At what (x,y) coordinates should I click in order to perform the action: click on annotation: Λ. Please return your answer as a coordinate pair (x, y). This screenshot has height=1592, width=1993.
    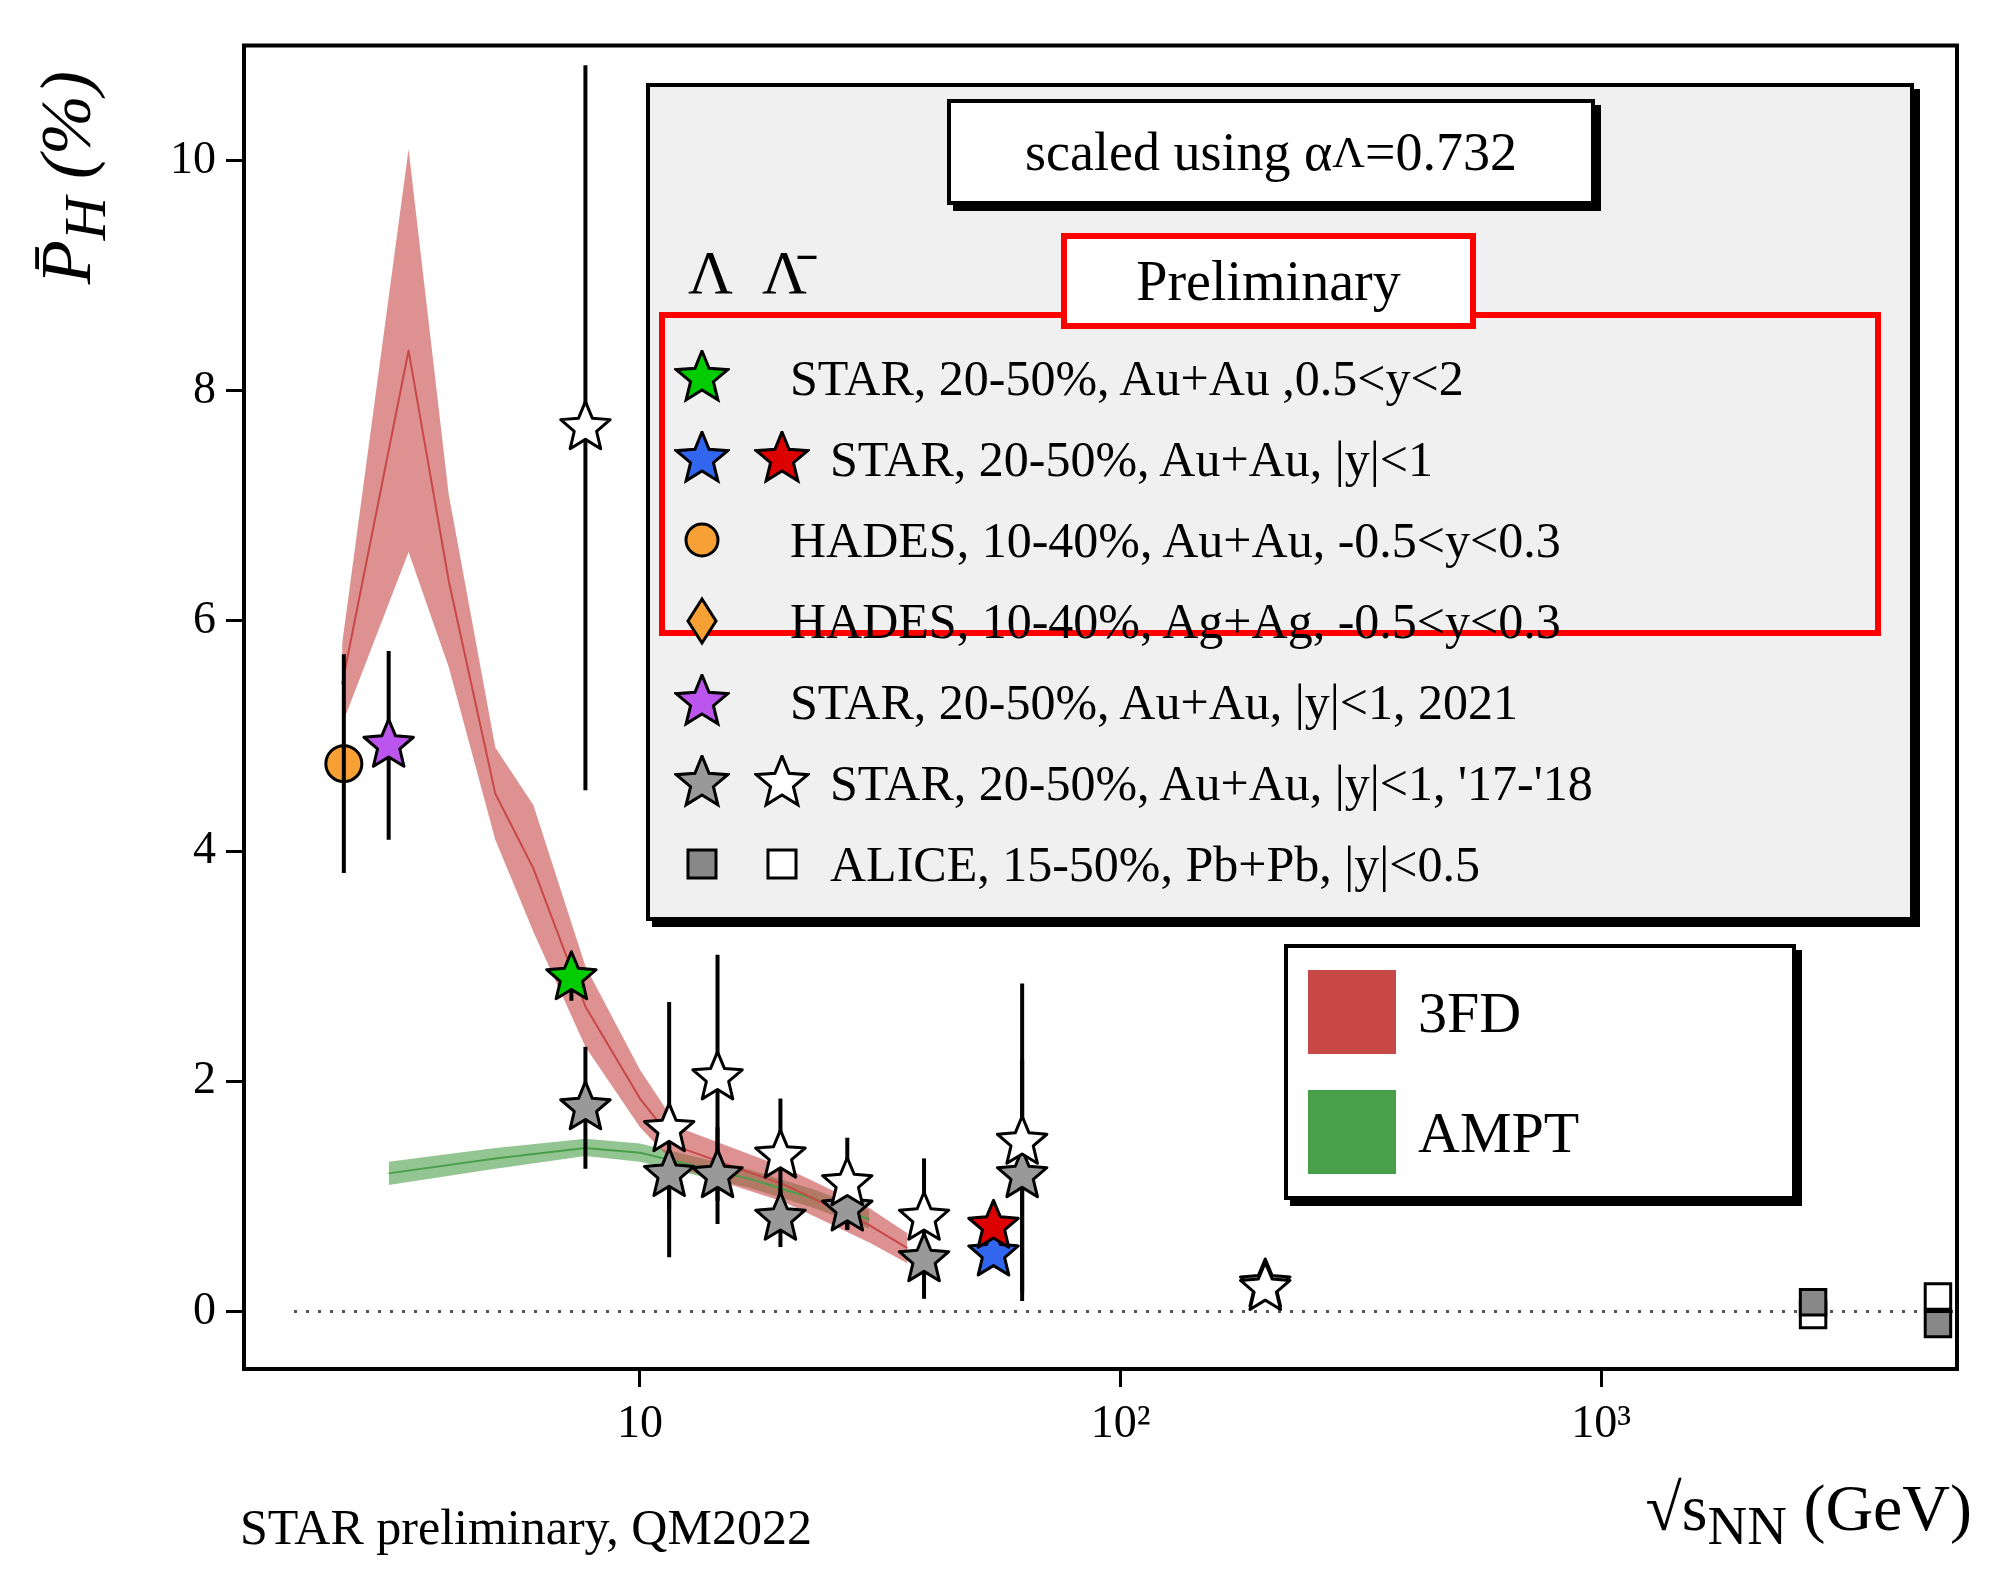
    Looking at the image, I should click on (710, 272).